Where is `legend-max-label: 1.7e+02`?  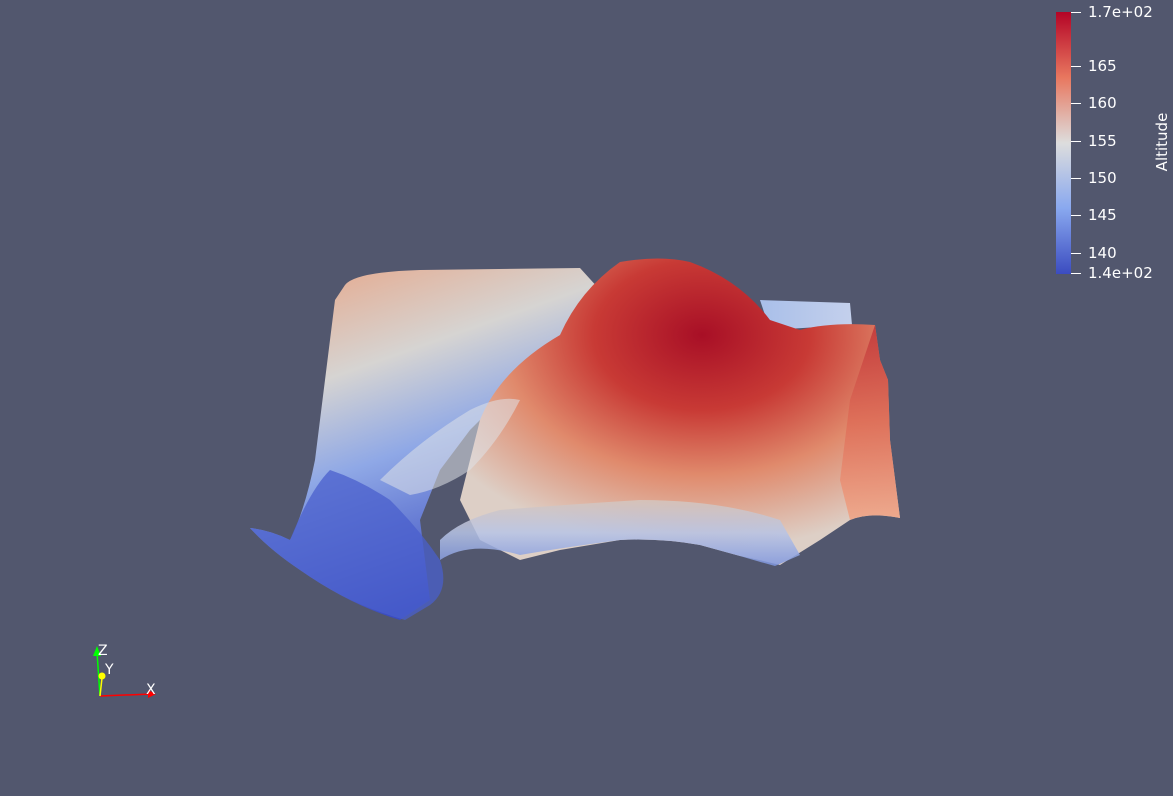 legend-max-label: 1.7e+02 is located at coordinates (1120, 12).